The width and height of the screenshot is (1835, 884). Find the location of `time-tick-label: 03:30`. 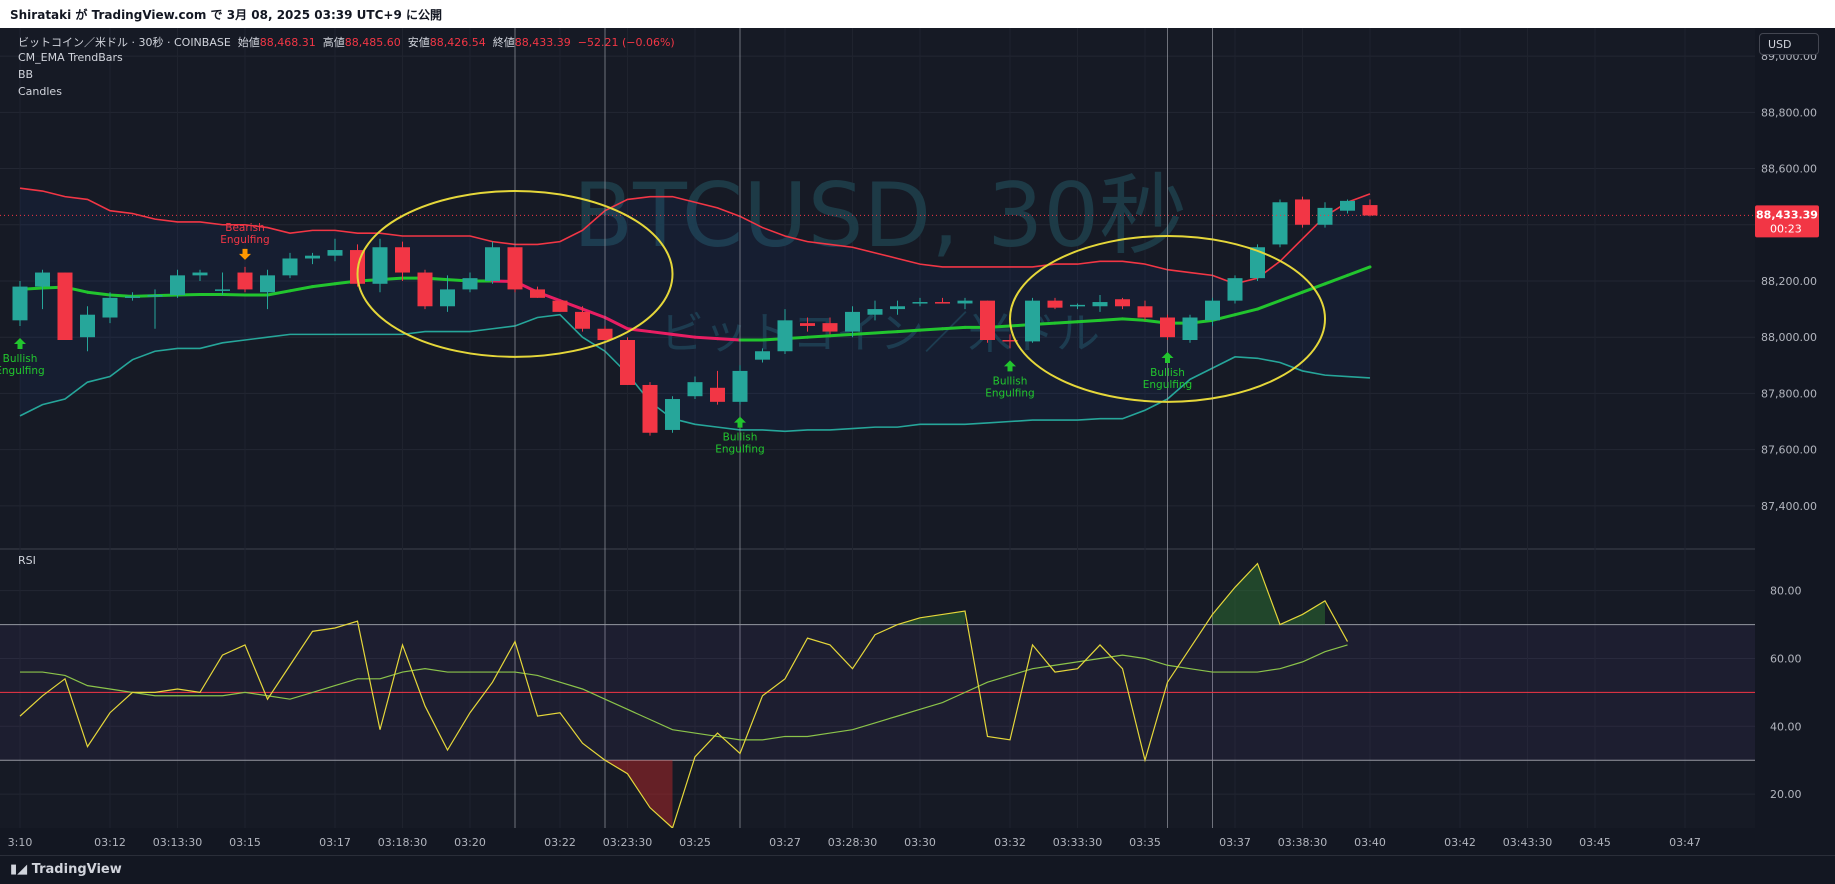

time-tick-label: 03:30 is located at coordinates (920, 842).